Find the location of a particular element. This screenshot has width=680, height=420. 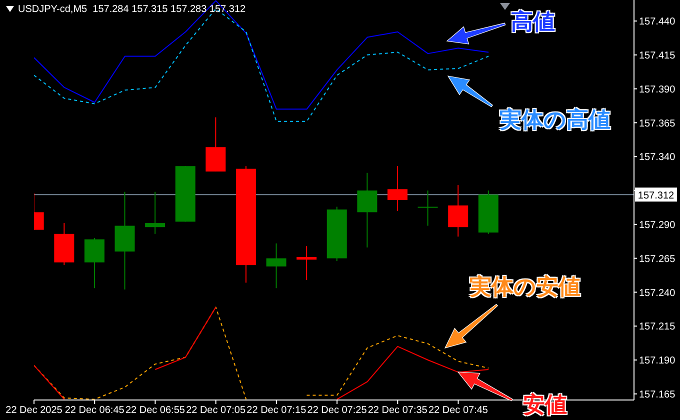

y-tick-label: 157.290 is located at coordinates (657, 225).